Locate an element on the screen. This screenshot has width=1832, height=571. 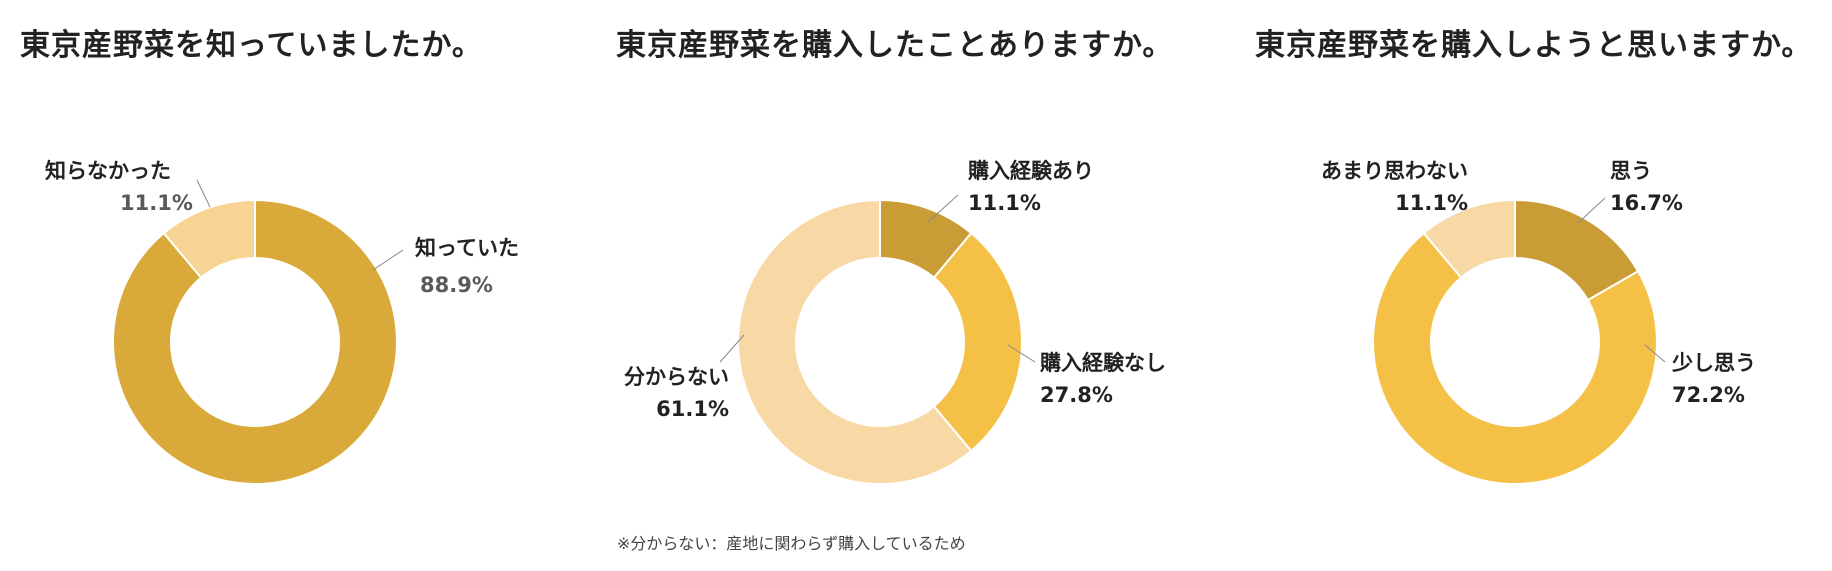
chart1-title: 東京産野菜を知っていましたか。 is located at coordinates (251, 45).